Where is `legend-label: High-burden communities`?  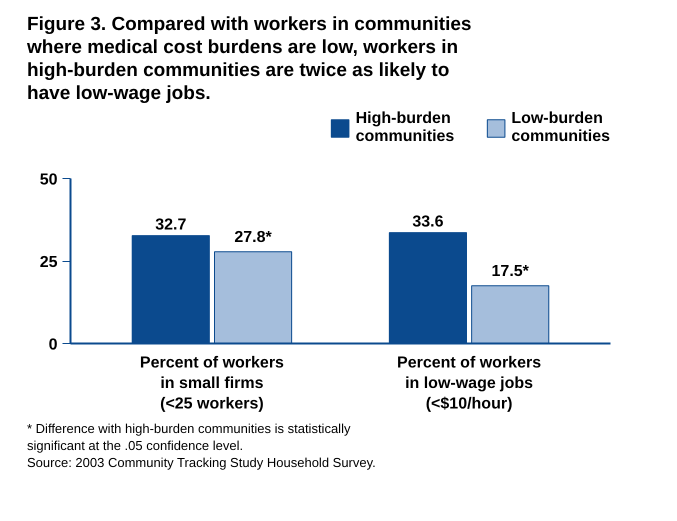 legend-label: High-burden communities is located at coordinates (405, 128).